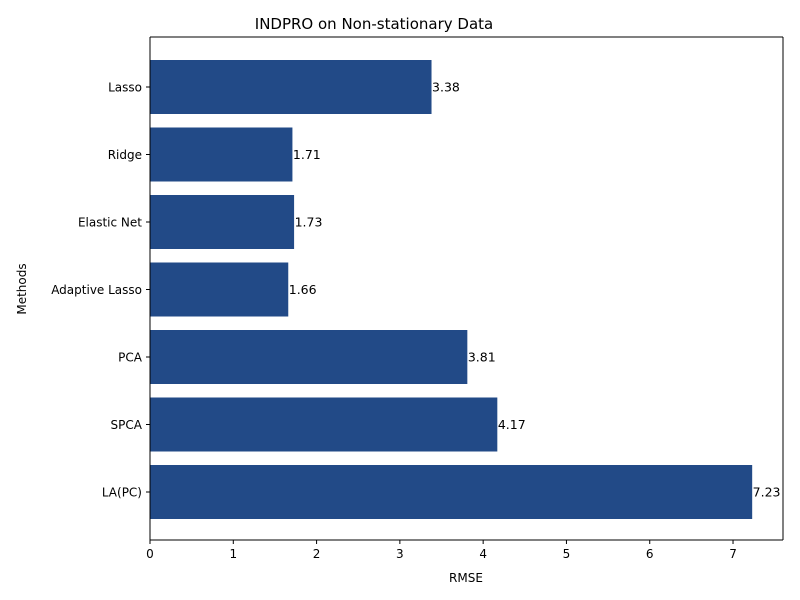  Describe the element at coordinates (125, 155) in the screenshot. I see `y-tick-label-ridge: Ridge` at that location.